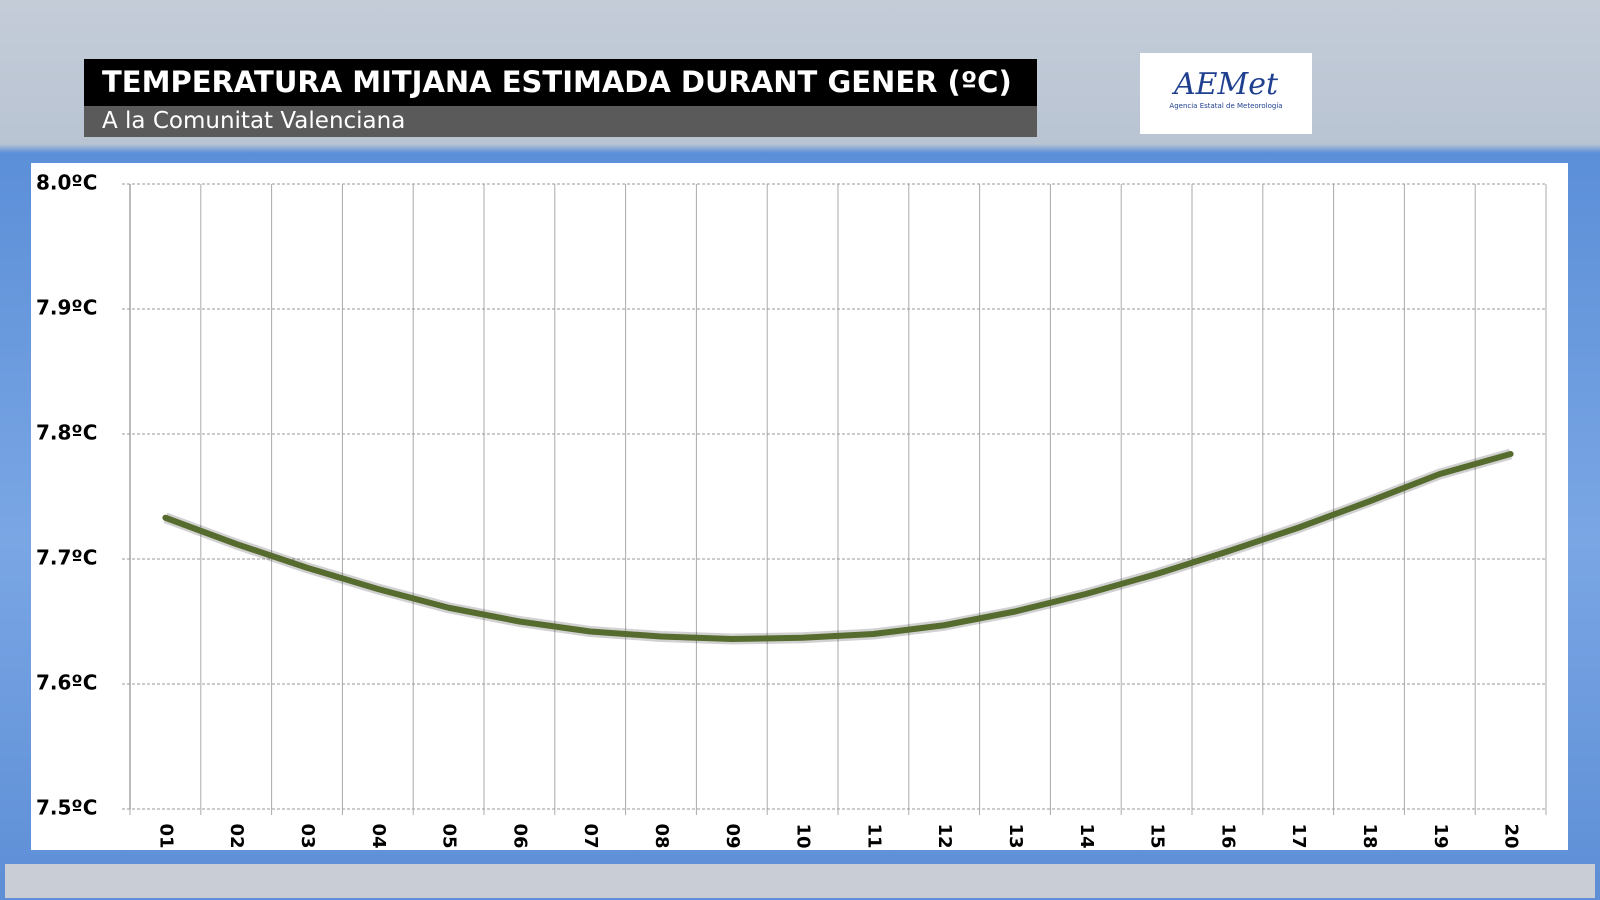  I want to click on chart-subtitle: A la Comunitat Valenciana, so click(560, 121).